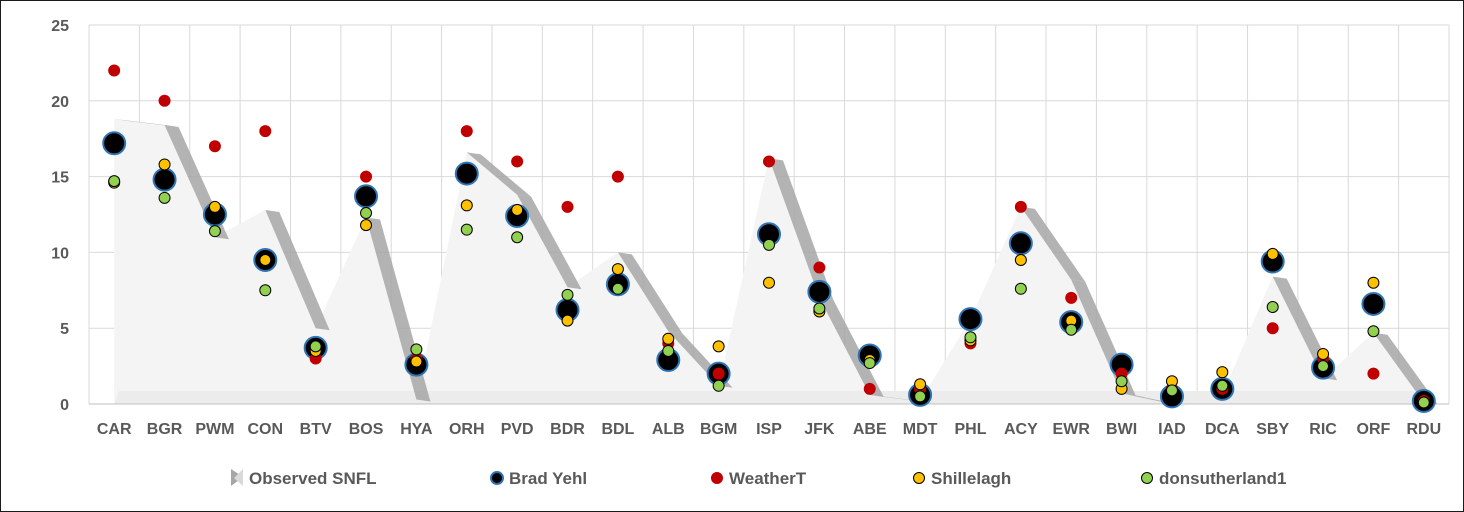 The width and height of the screenshot is (1464, 512). I want to click on y-tick-label: 15, so click(60, 178).